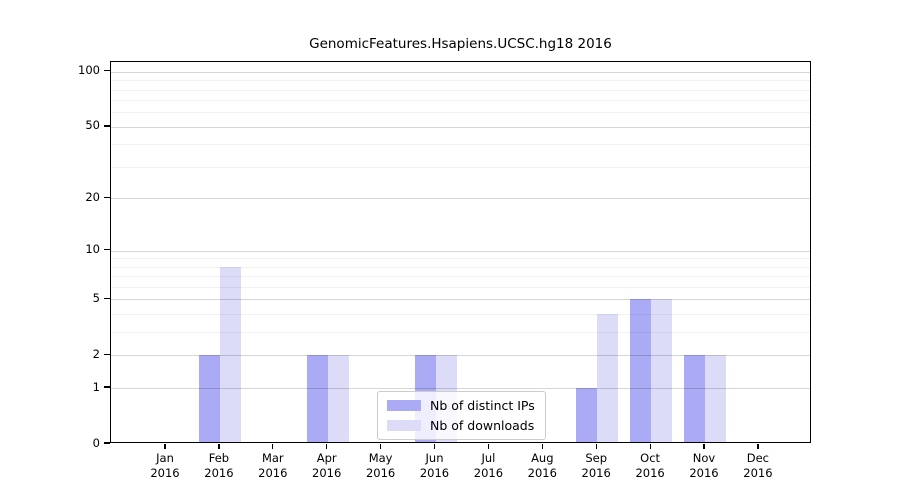  Describe the element at coordinates (92, 196) in the screenshot. I see `y-tick-label-20: 20` at that location.